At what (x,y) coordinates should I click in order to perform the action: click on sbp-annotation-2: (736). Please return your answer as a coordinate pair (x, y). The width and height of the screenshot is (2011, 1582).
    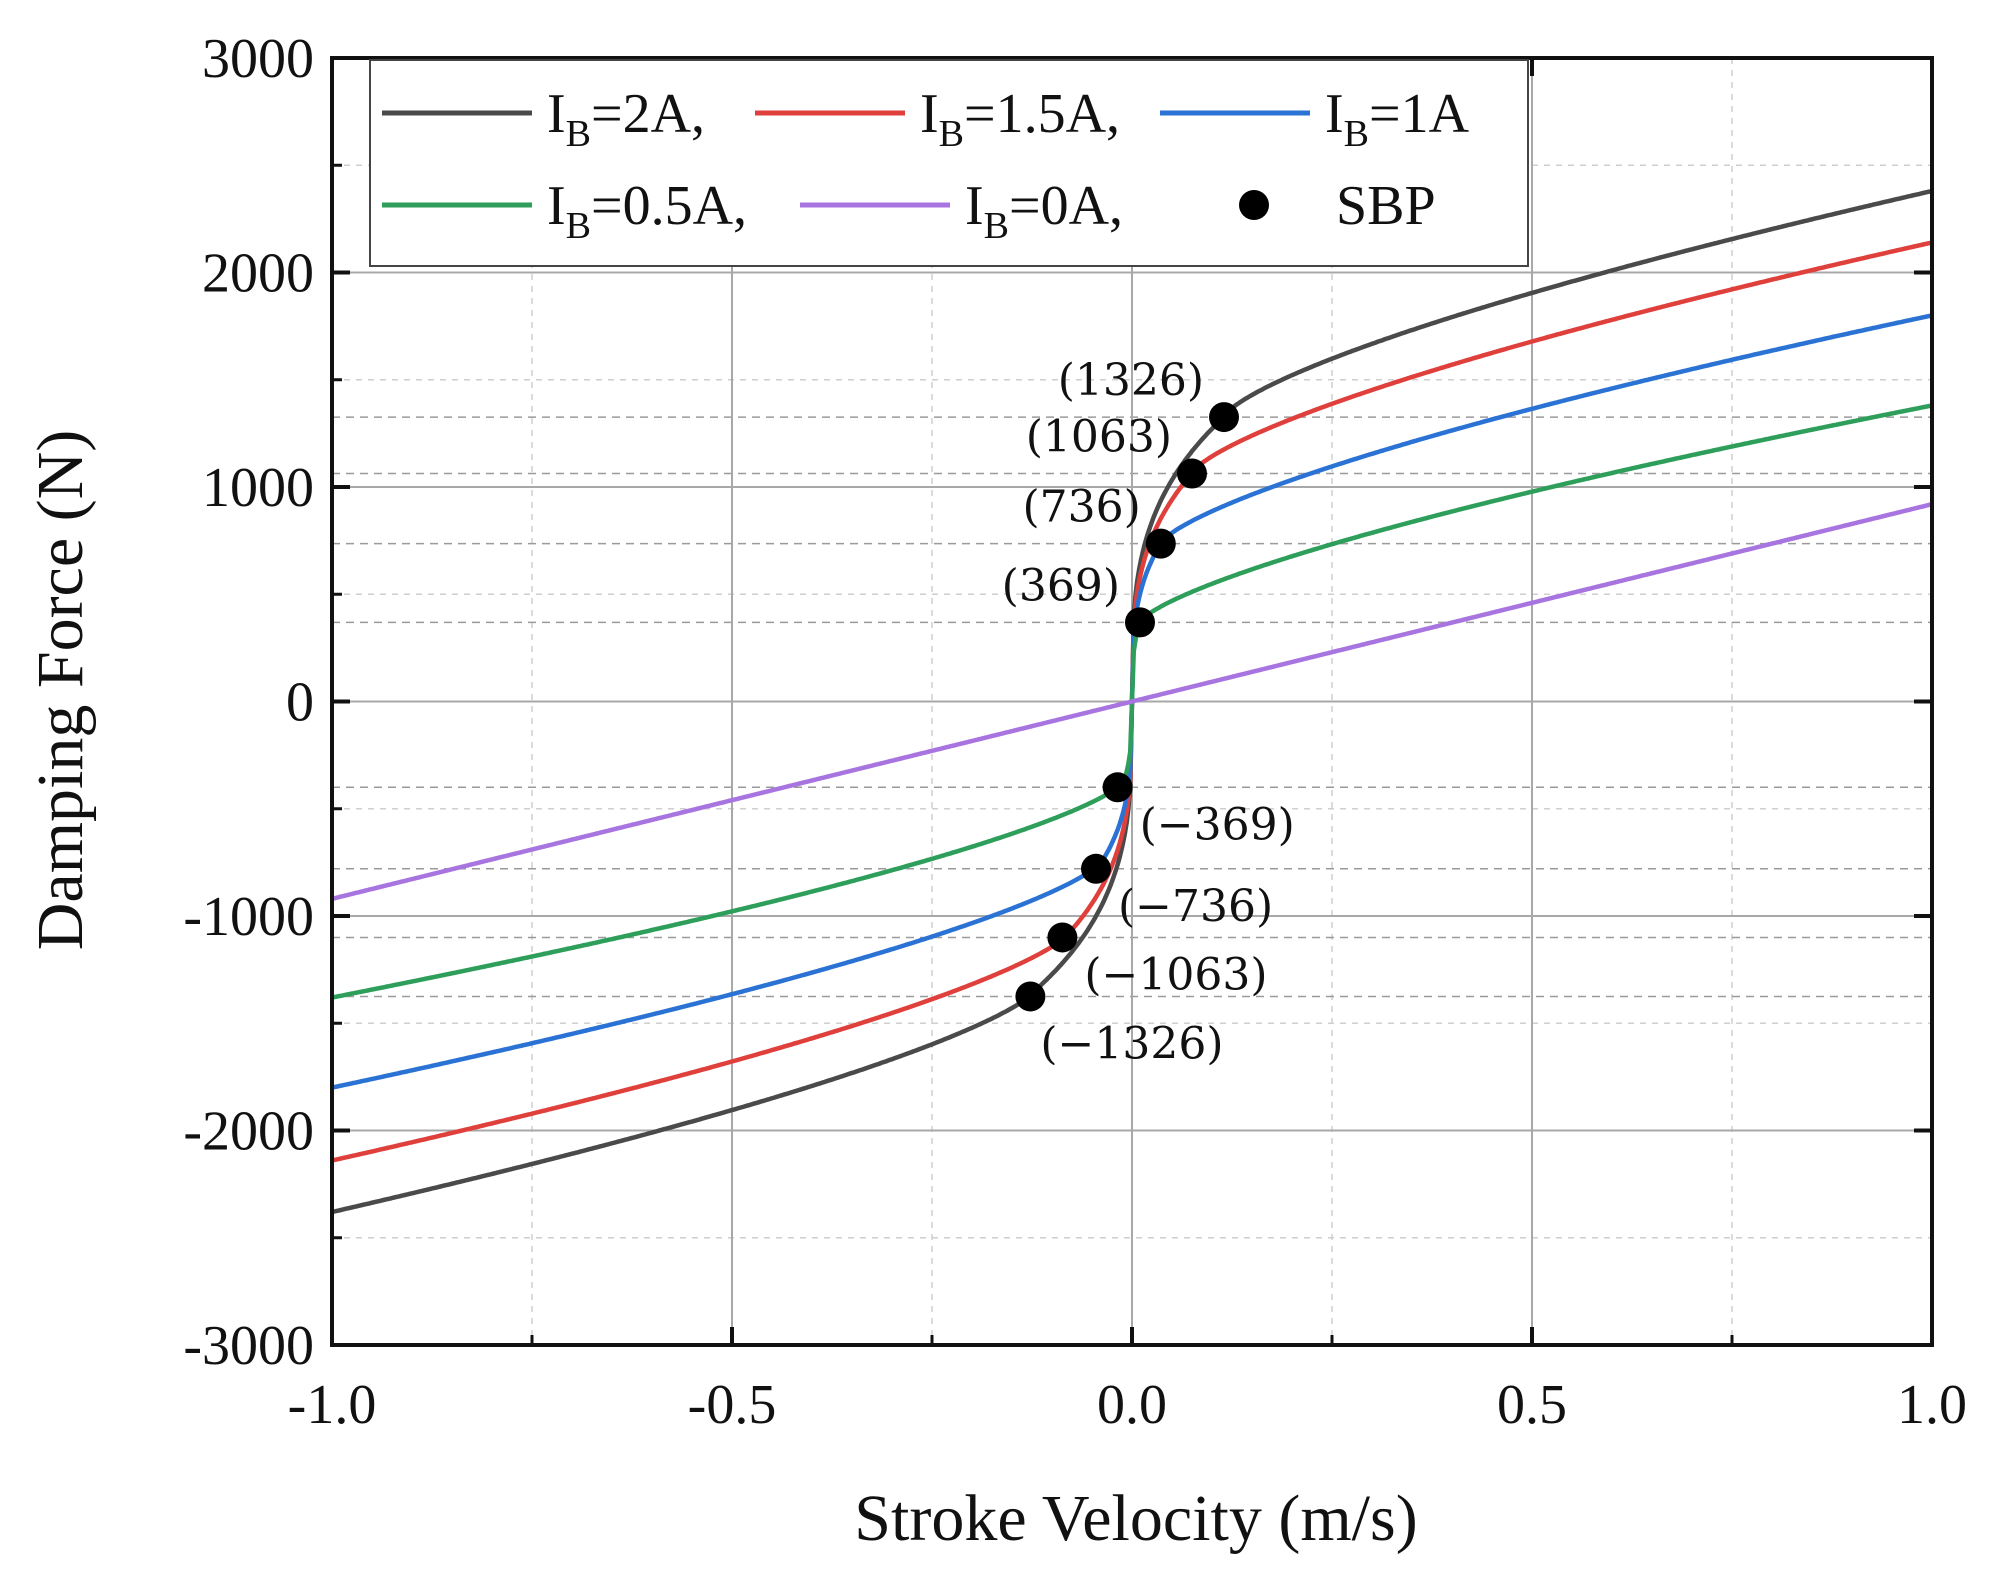
    Looking at the image, I should click on (1081, 507).